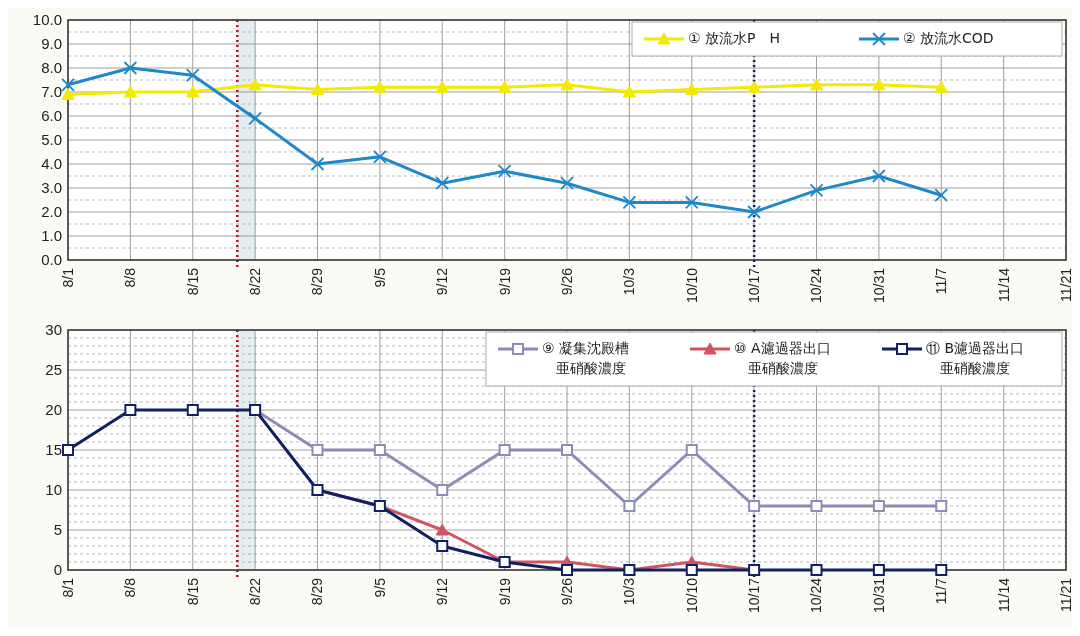 This screenshot has height=636, width=1080. What do you see at coordinates (51, 44) in the screenshot?
I see `y-tick-label: 9.0` at bounding box center [51, 44].